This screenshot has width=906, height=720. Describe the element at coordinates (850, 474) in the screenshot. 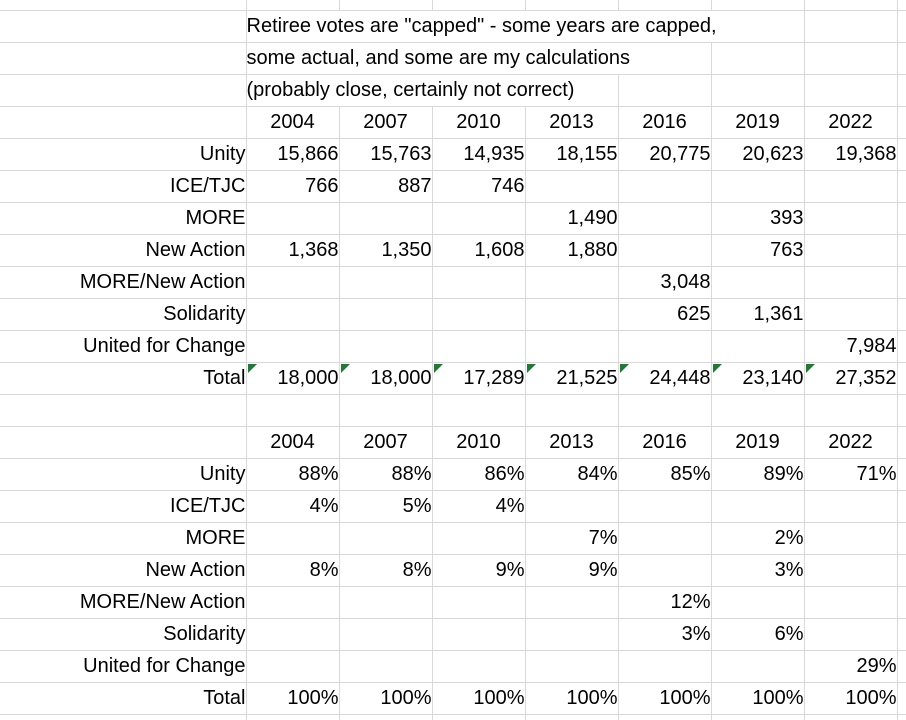

I see `data-cell: 71%` at that location.